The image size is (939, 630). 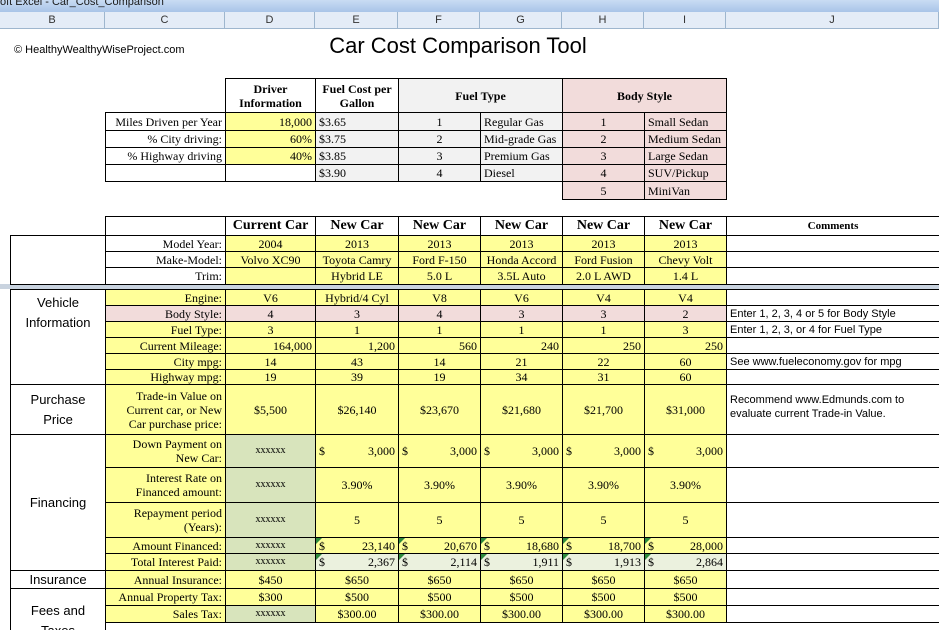 What do you see at coordinates (168, 121) in the screenshot?
I see `input-label-text: Miles Driven per Year` at bounding box center [168, 121].